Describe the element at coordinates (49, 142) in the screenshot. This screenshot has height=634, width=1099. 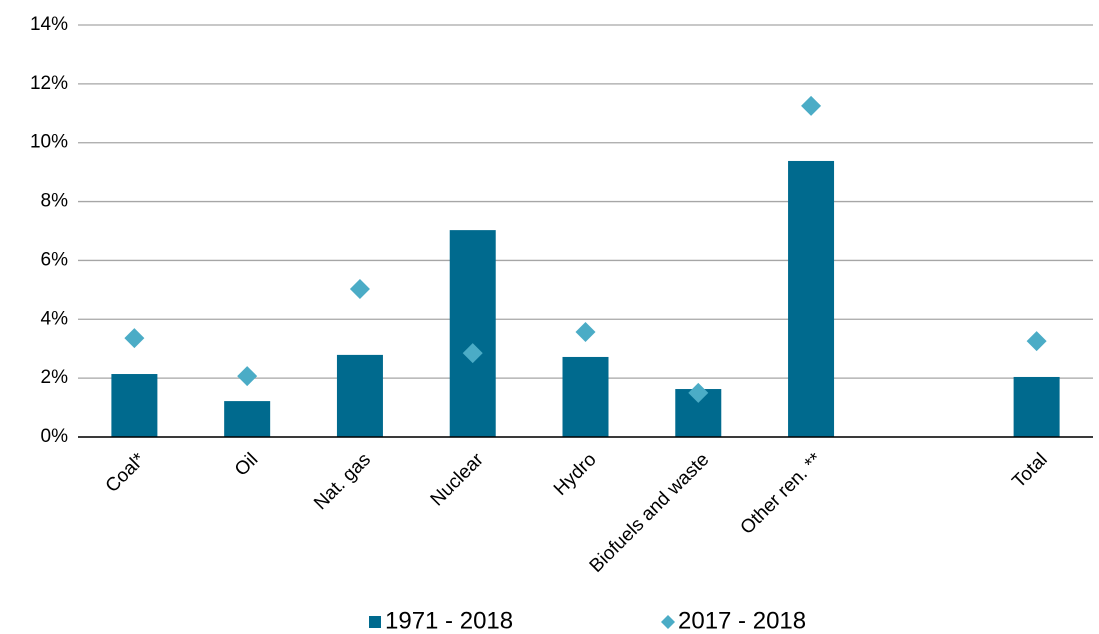
I see `y-tick-label: 10%` at that location.